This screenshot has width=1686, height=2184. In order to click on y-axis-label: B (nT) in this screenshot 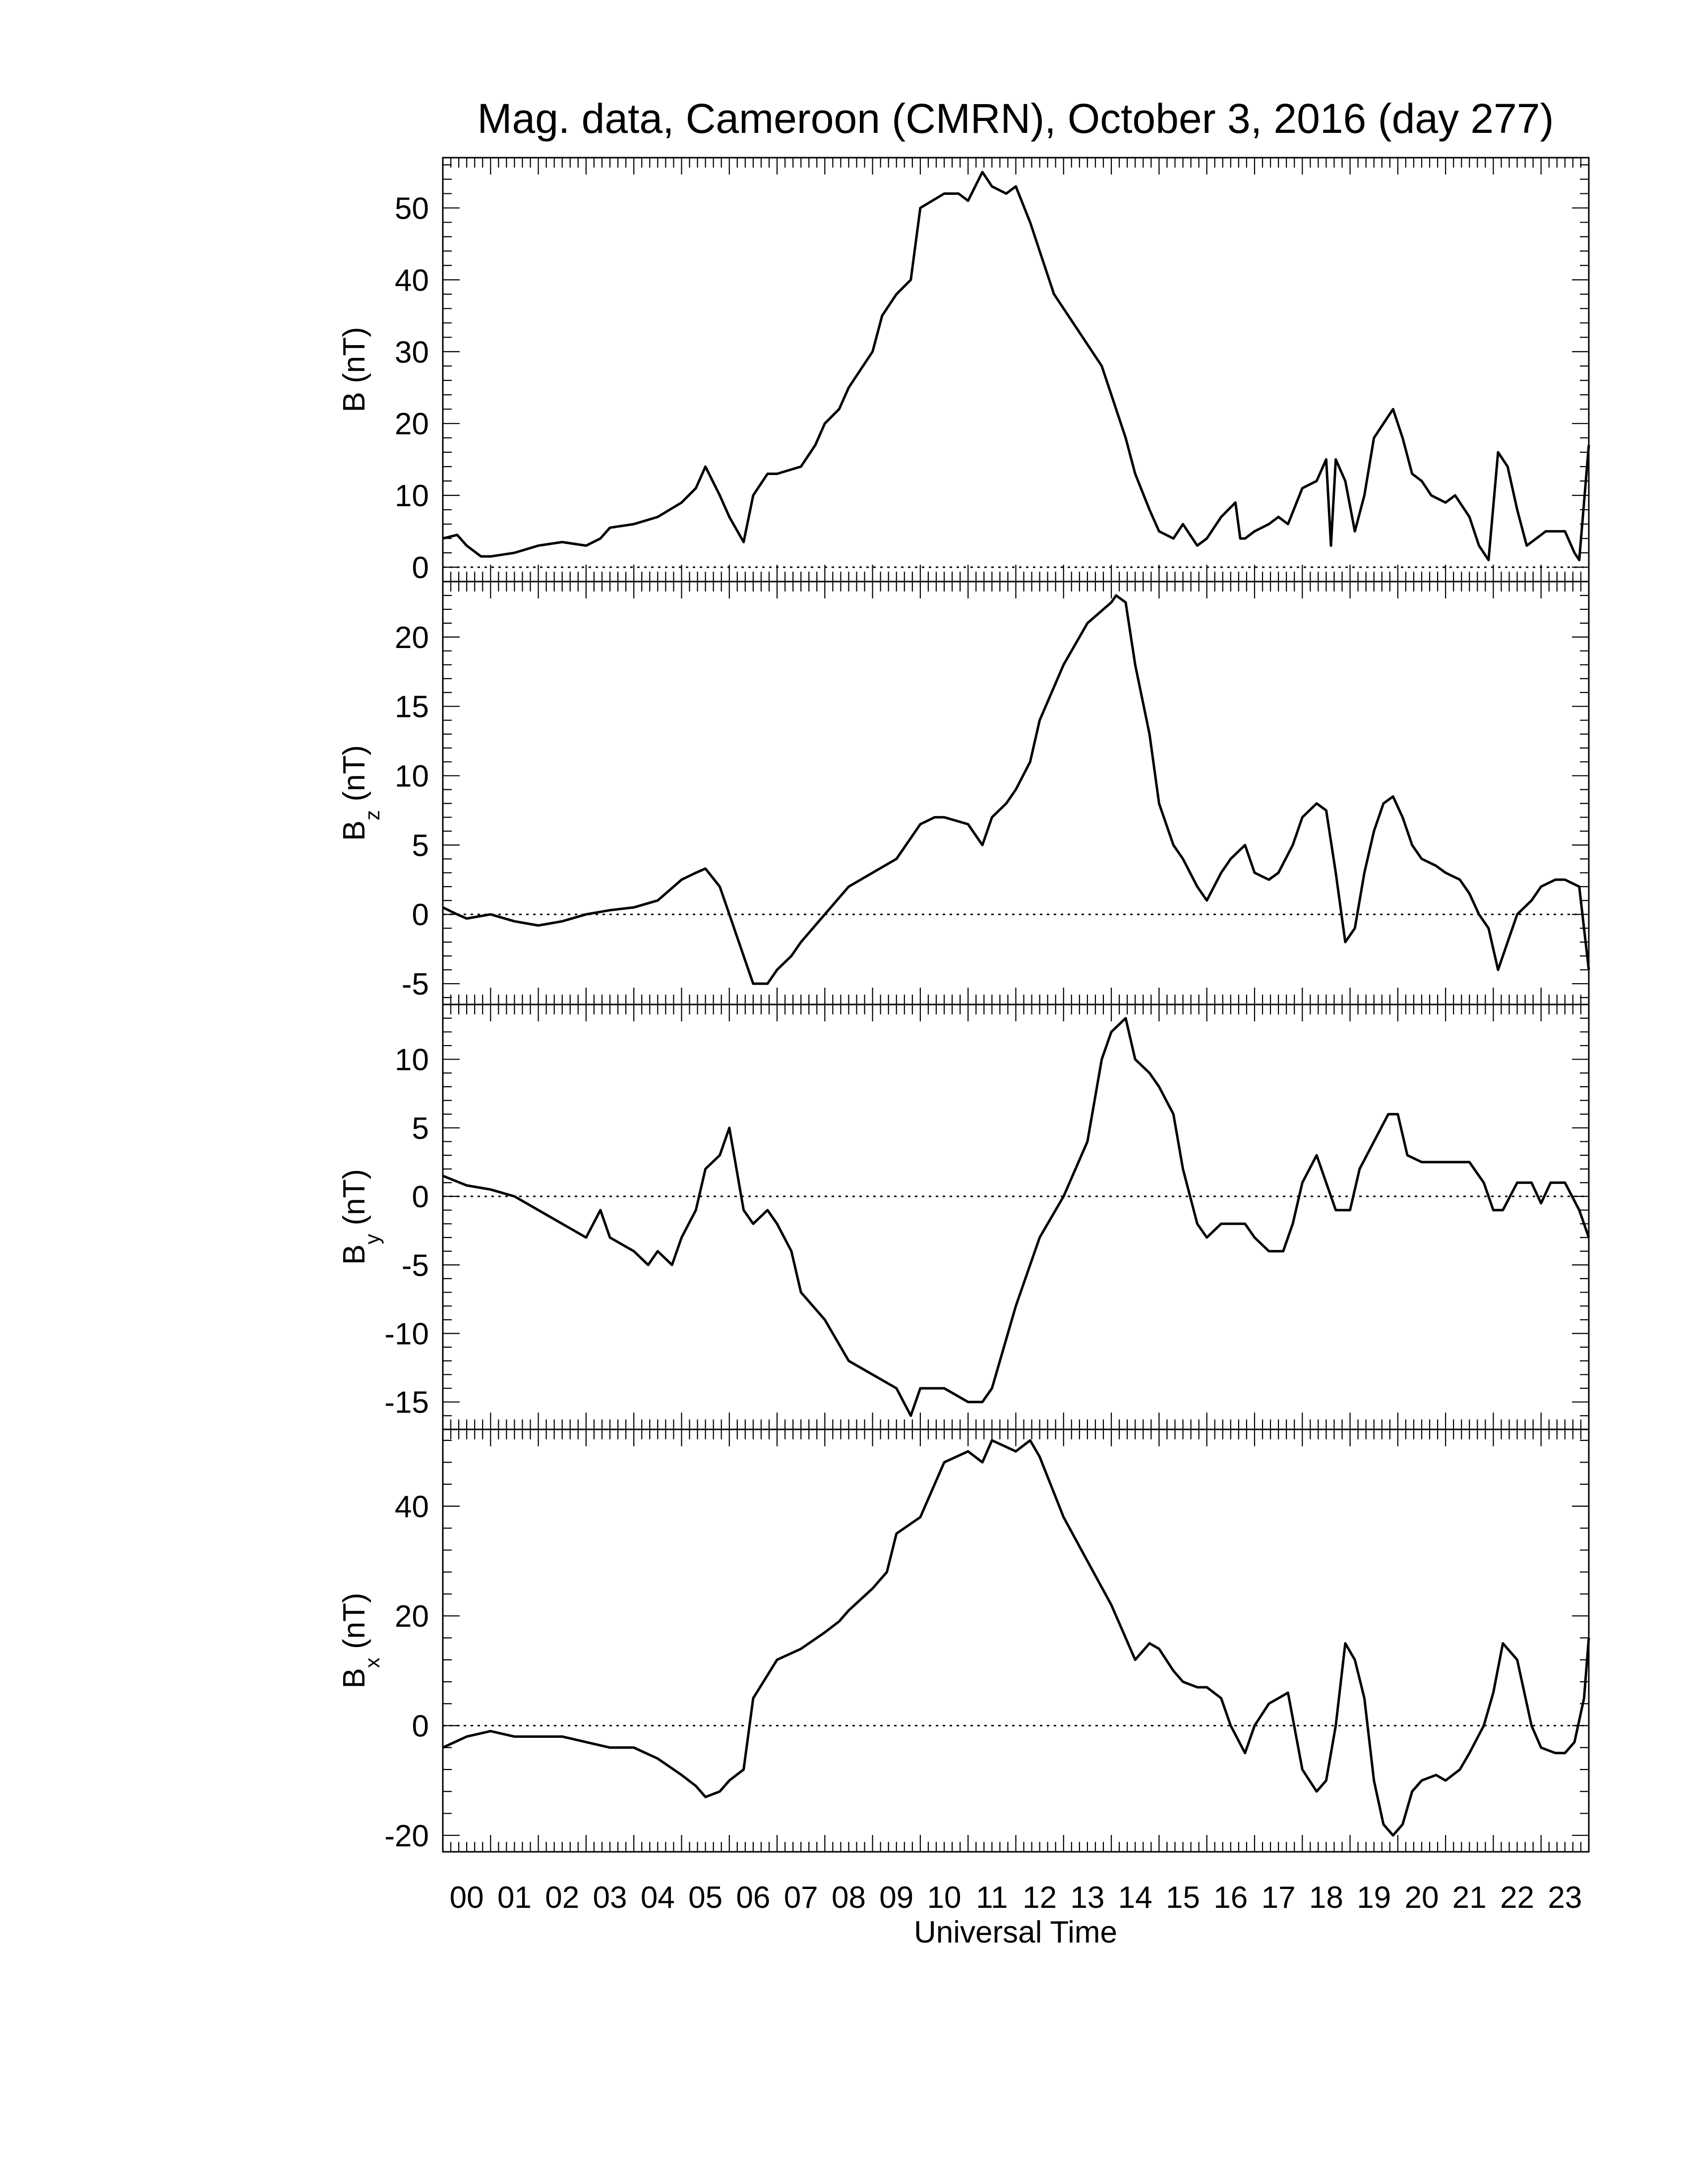, I will do `click(354, 369)`.